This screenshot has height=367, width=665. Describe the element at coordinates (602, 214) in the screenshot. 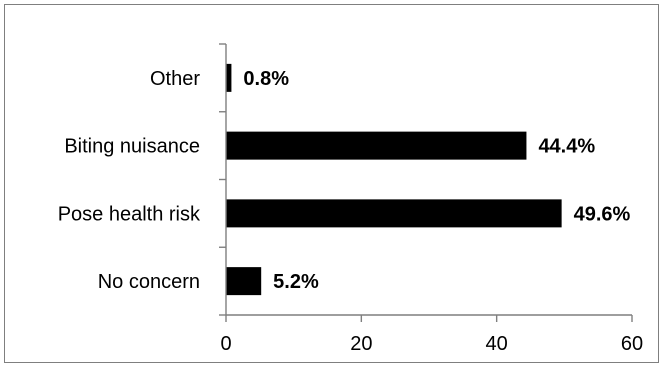

I see `data-label: 49.6%` at that location.